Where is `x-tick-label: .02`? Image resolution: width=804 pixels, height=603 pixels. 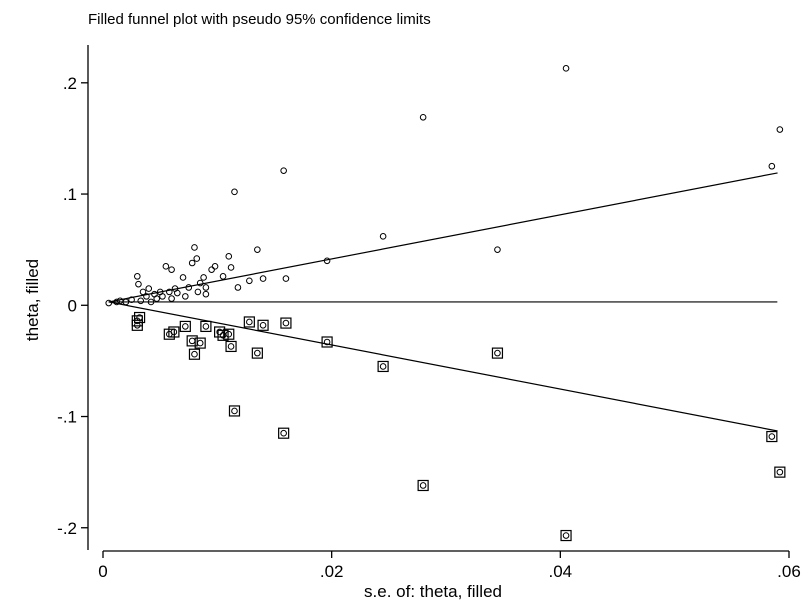 x-tick-label: .02 is located at coordinates (332, 571).